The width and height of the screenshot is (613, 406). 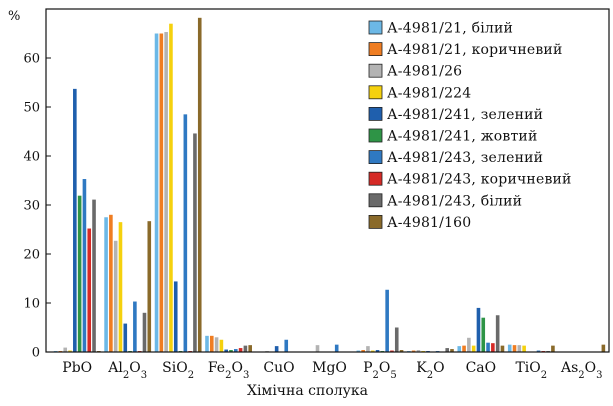 What do you see at coordinates (14, 16) in the screenshot?
I see `y-unit-label: %` at bounding box center [14, 16].